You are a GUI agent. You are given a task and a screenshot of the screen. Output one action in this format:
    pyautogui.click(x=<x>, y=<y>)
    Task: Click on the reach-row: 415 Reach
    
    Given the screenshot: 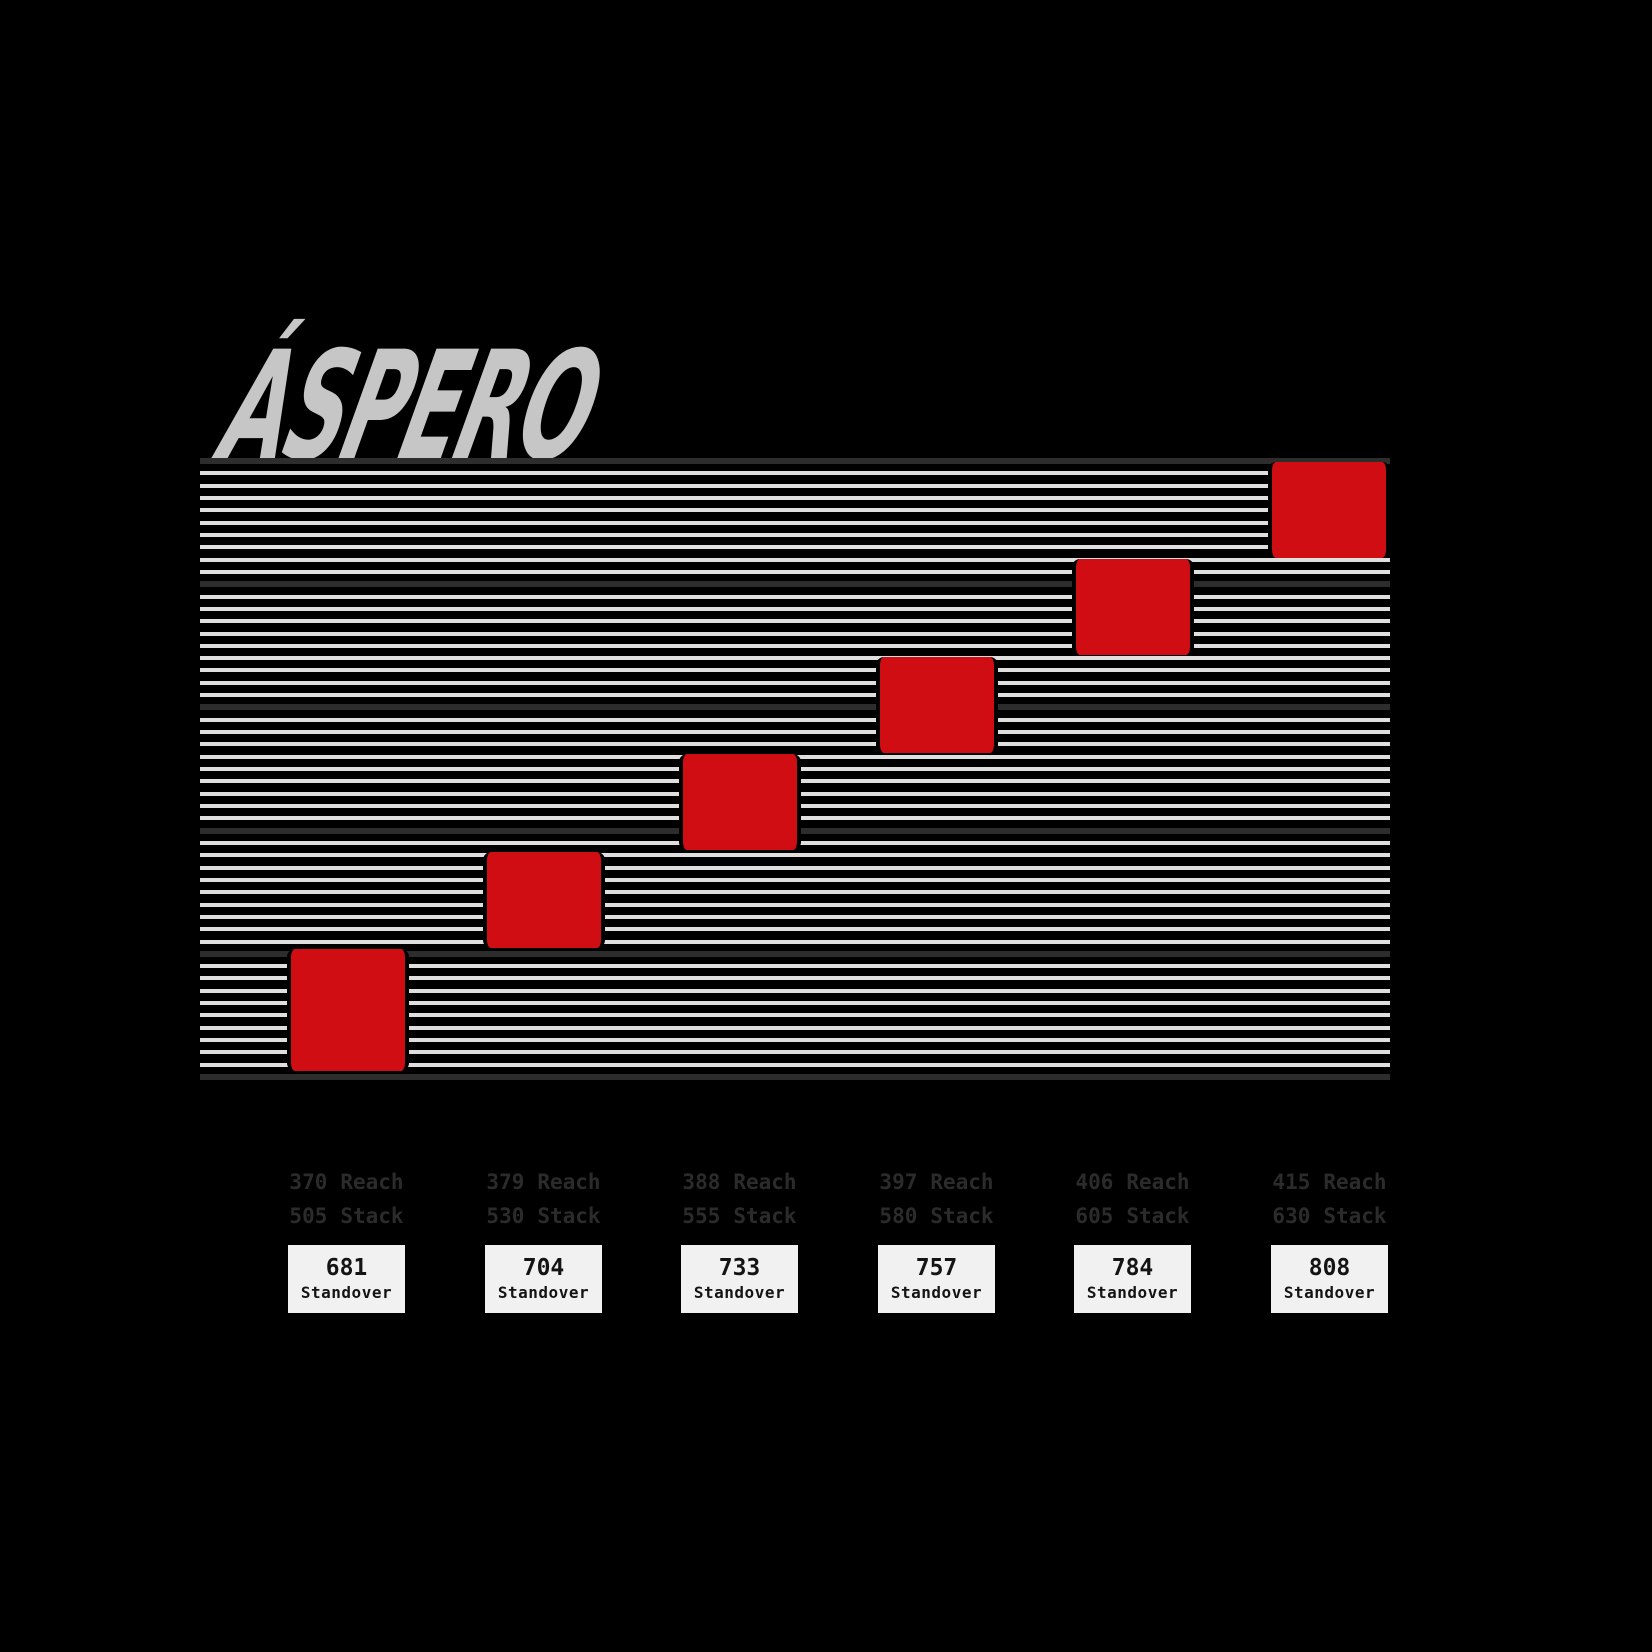 What is the action you would take?
    pyautogui.click(x=1329, y=1182)
    